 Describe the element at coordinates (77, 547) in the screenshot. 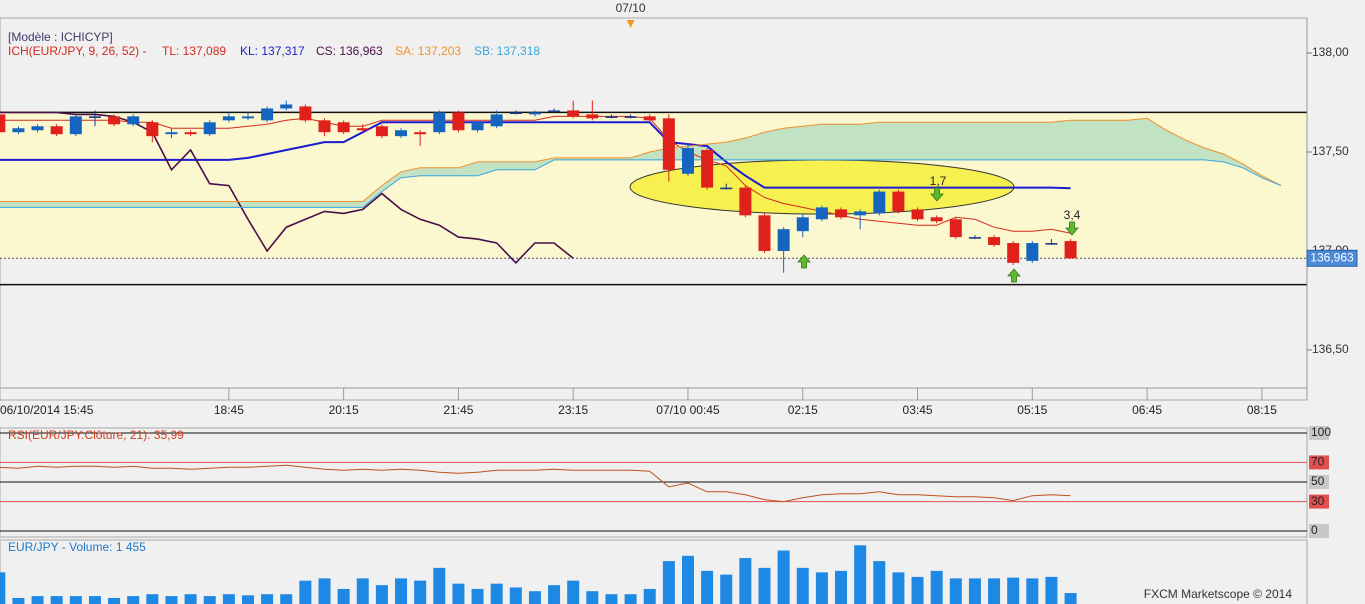

I see `panel-title: EUR/JPY - Volume: 1 455` at that location.